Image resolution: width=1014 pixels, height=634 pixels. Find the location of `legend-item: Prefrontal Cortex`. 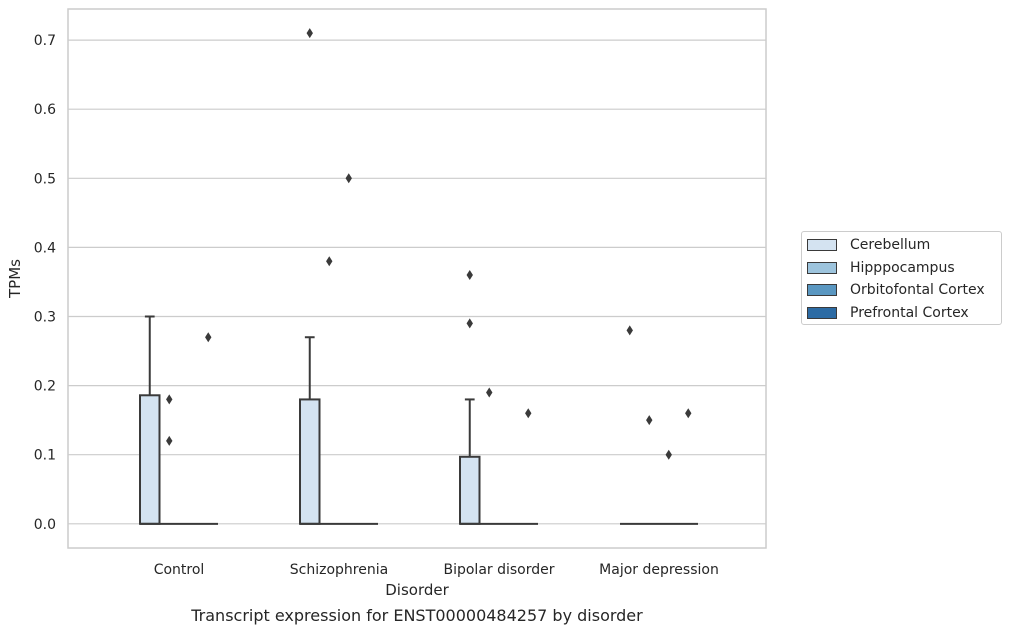

legend-item: Prefrontal Cortex is located at coordinates (888, 313).